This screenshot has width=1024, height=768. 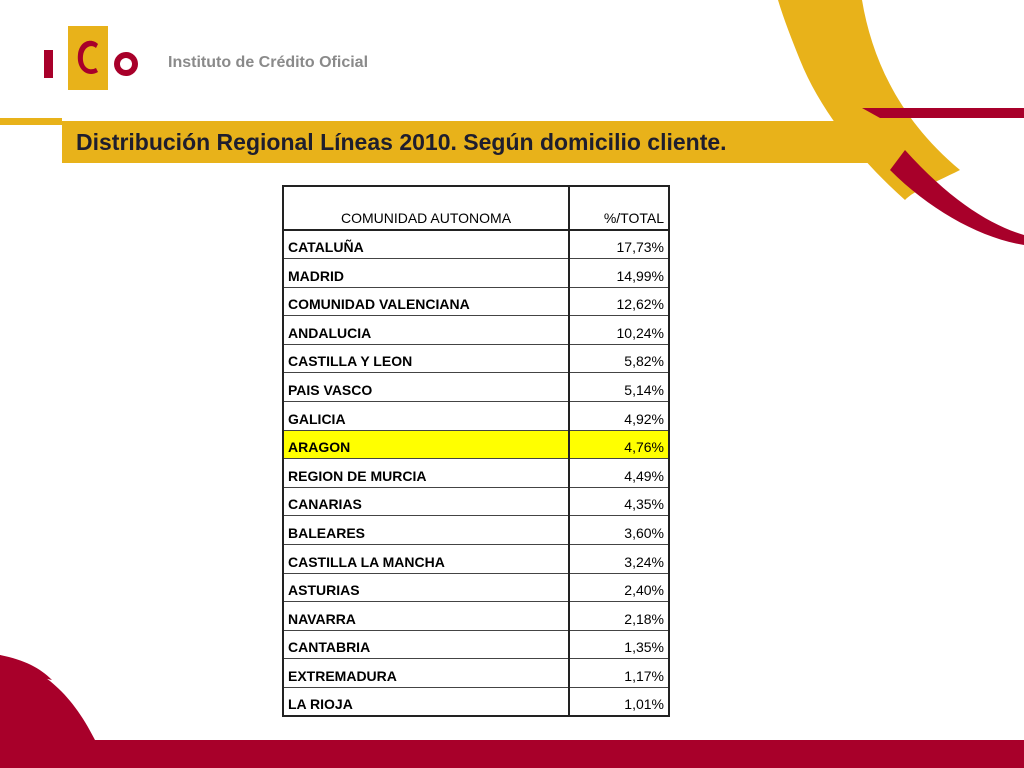 I want to click on region-name-cell: GALICIA, so click(x=426, y=416).